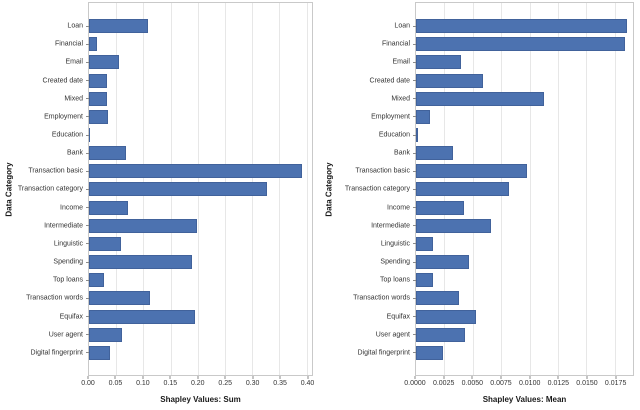 The width and height of the screenshot is (640, 410). Describe the element at coordinates (382, 171) in the screenshot. I see `category-label: Transaction basic` at that location.